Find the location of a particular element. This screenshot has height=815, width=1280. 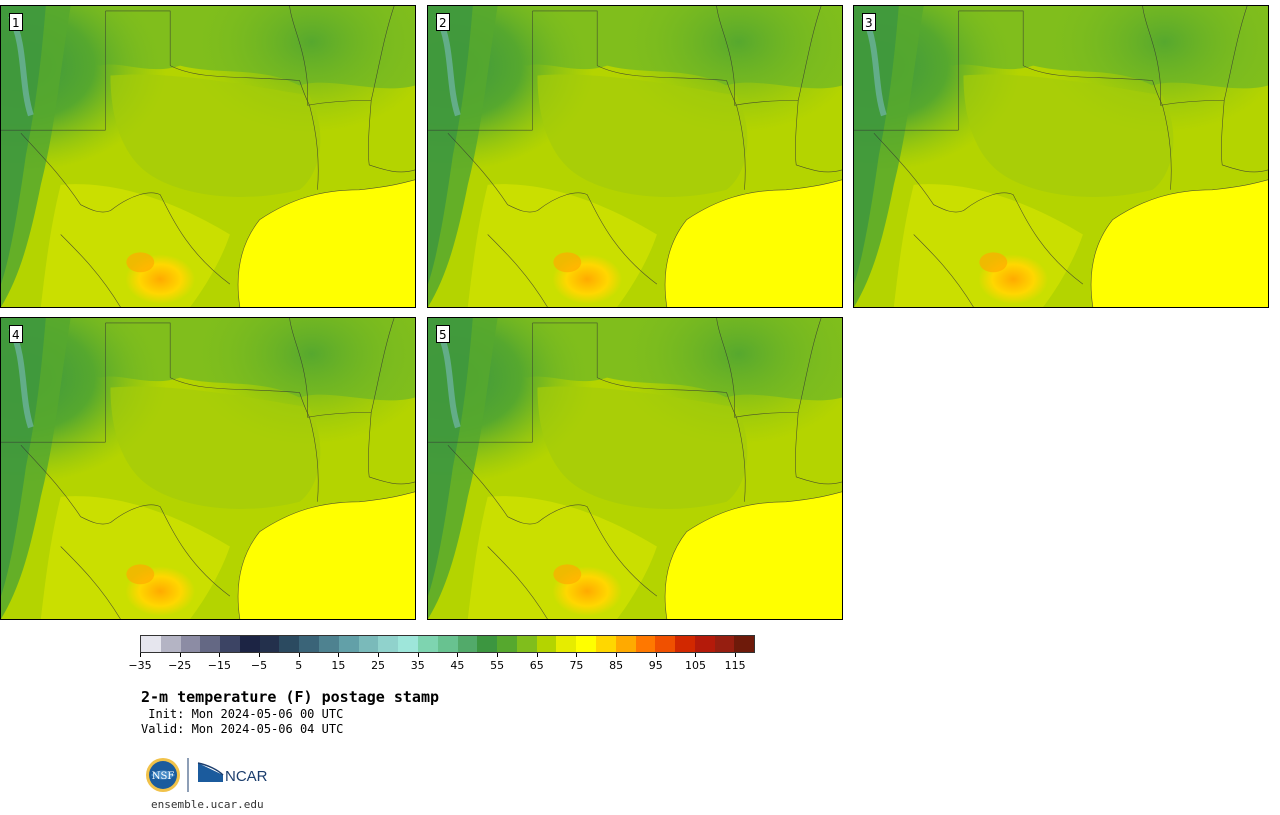

init-time: Init: Mon 2024-05-06 00 UTC is located at coordinates (242, 714).